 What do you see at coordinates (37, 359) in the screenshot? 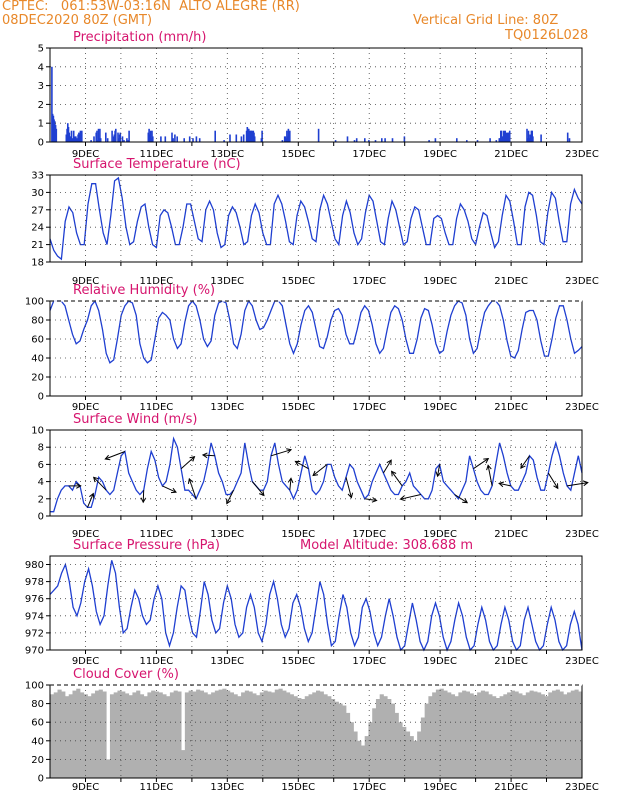
I see `y-tick-label: 40` at bounding box center [37, 359].